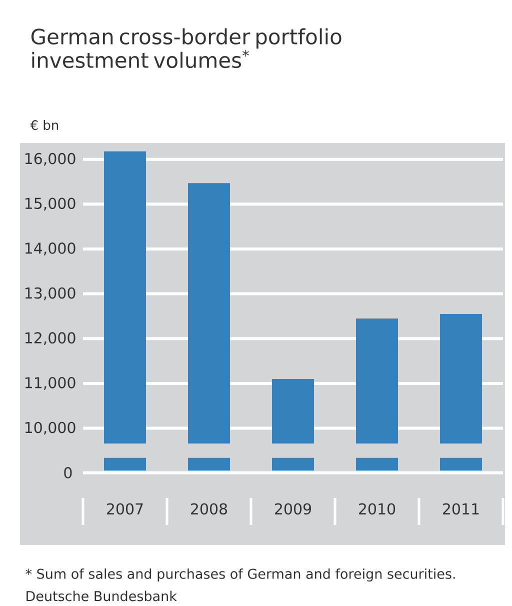 Image resolution: width=512 pixels, height=606 pixels. I want to click on y-tick-label: 14,000, so click(50, 249).